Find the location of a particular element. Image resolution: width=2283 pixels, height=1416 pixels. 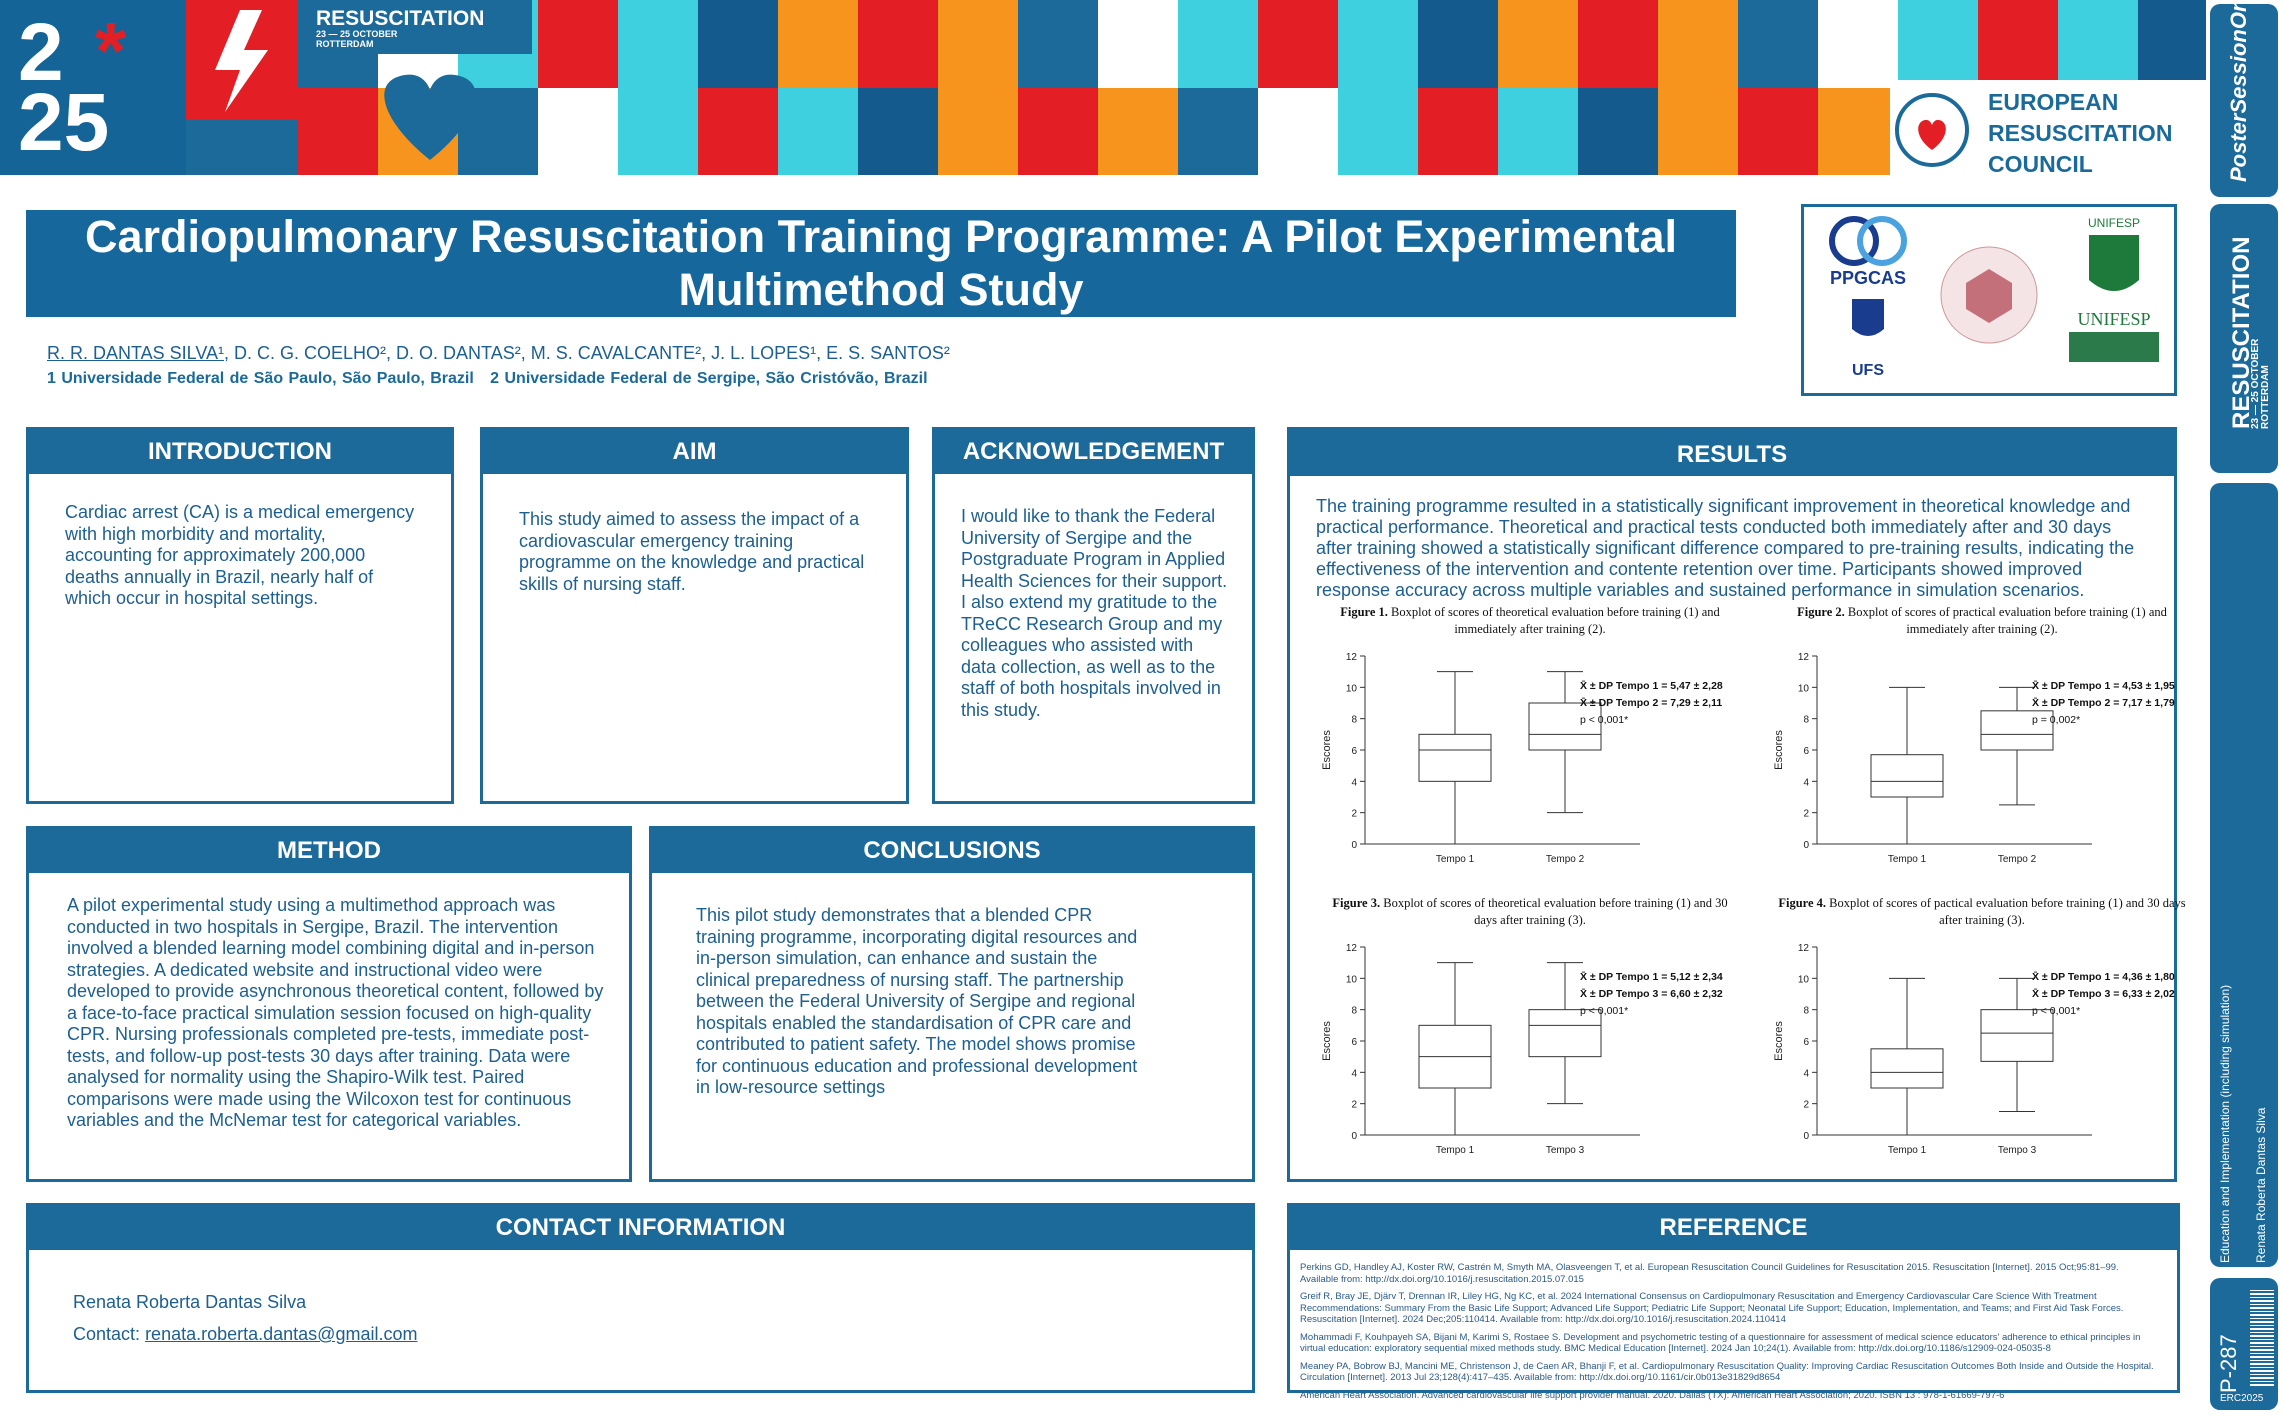

stat-label: p = 0,002* is located at coordinates (2056, 720).